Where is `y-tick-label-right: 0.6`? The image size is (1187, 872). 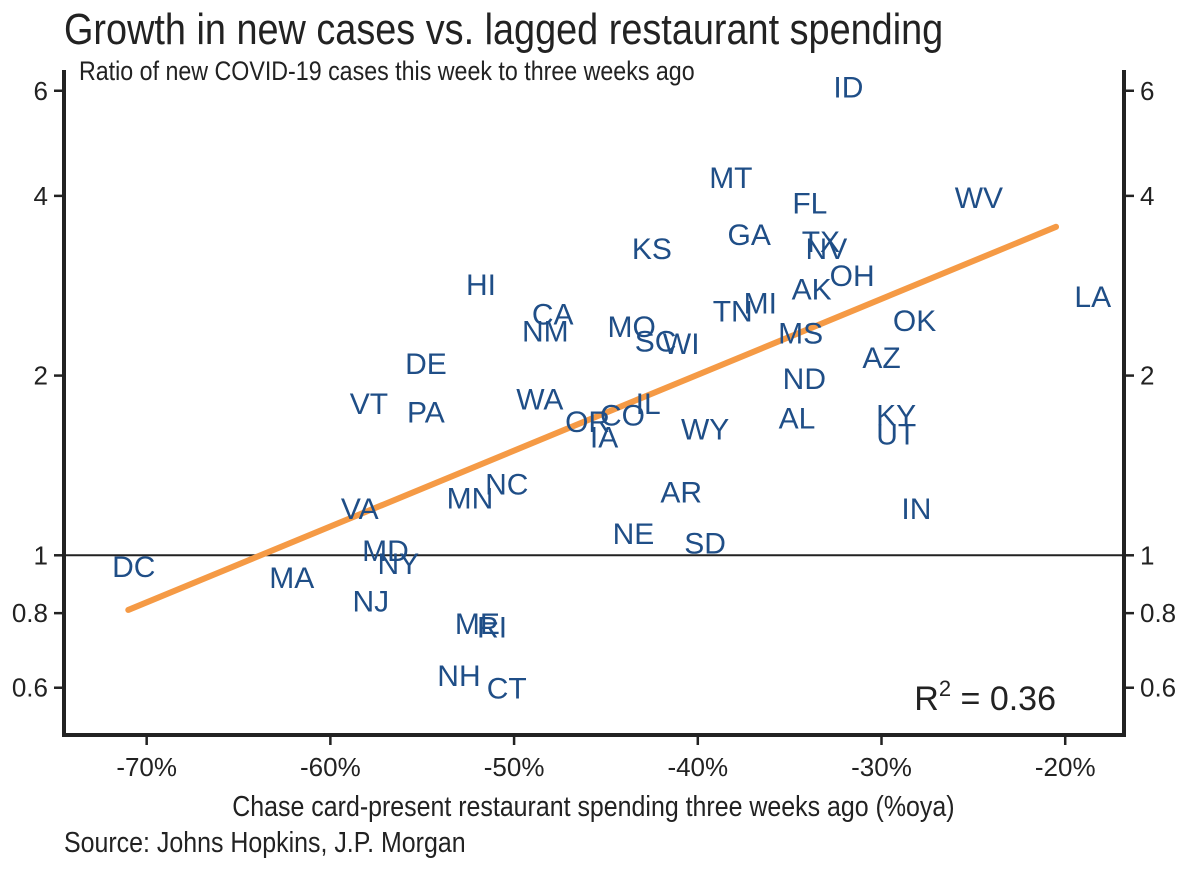
y-tick-label-right: 0.6 is located at coordinates (1158, 688).